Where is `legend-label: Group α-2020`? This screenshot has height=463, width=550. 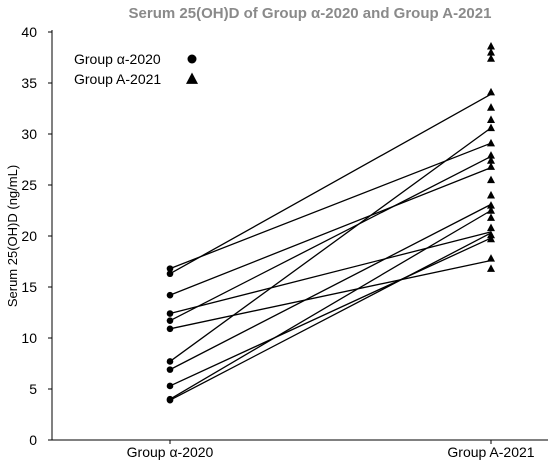
legend-label: Group α-2020 is located at coordinates (117, 59).